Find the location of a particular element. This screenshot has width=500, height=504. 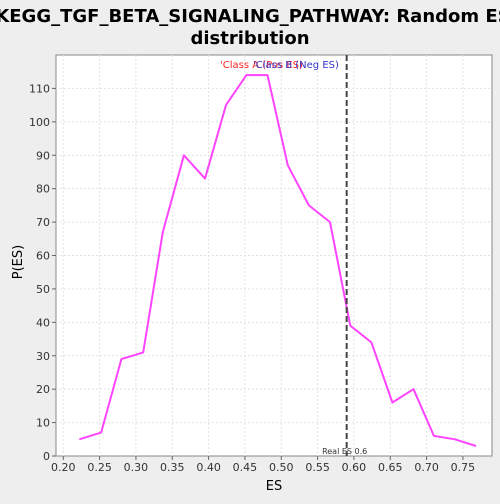

y-tick-label: 80 is located at coordinates (43, 189).